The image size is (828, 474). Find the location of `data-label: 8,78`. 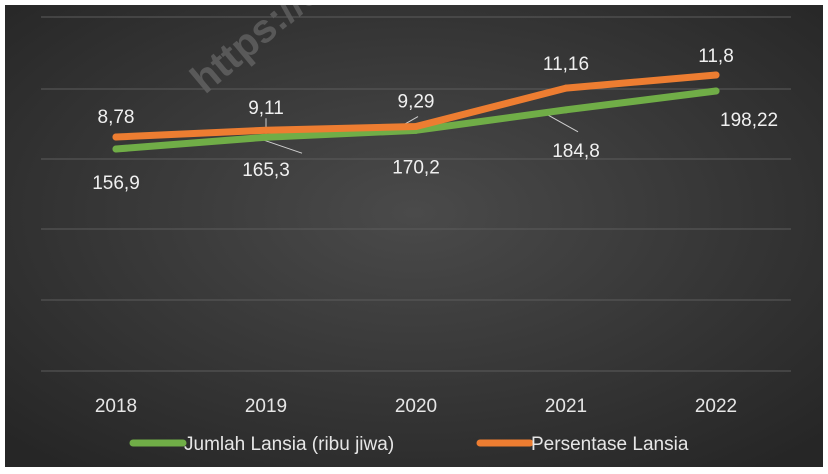

data-label: 8,78 is located at coordinates (116, 117).